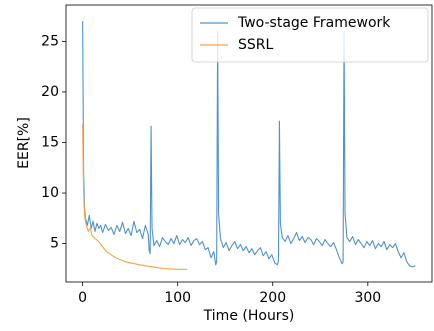 This screenshot has width=434, height=331. I want to click on y-axis-label: EER[%], so click(24, 143).